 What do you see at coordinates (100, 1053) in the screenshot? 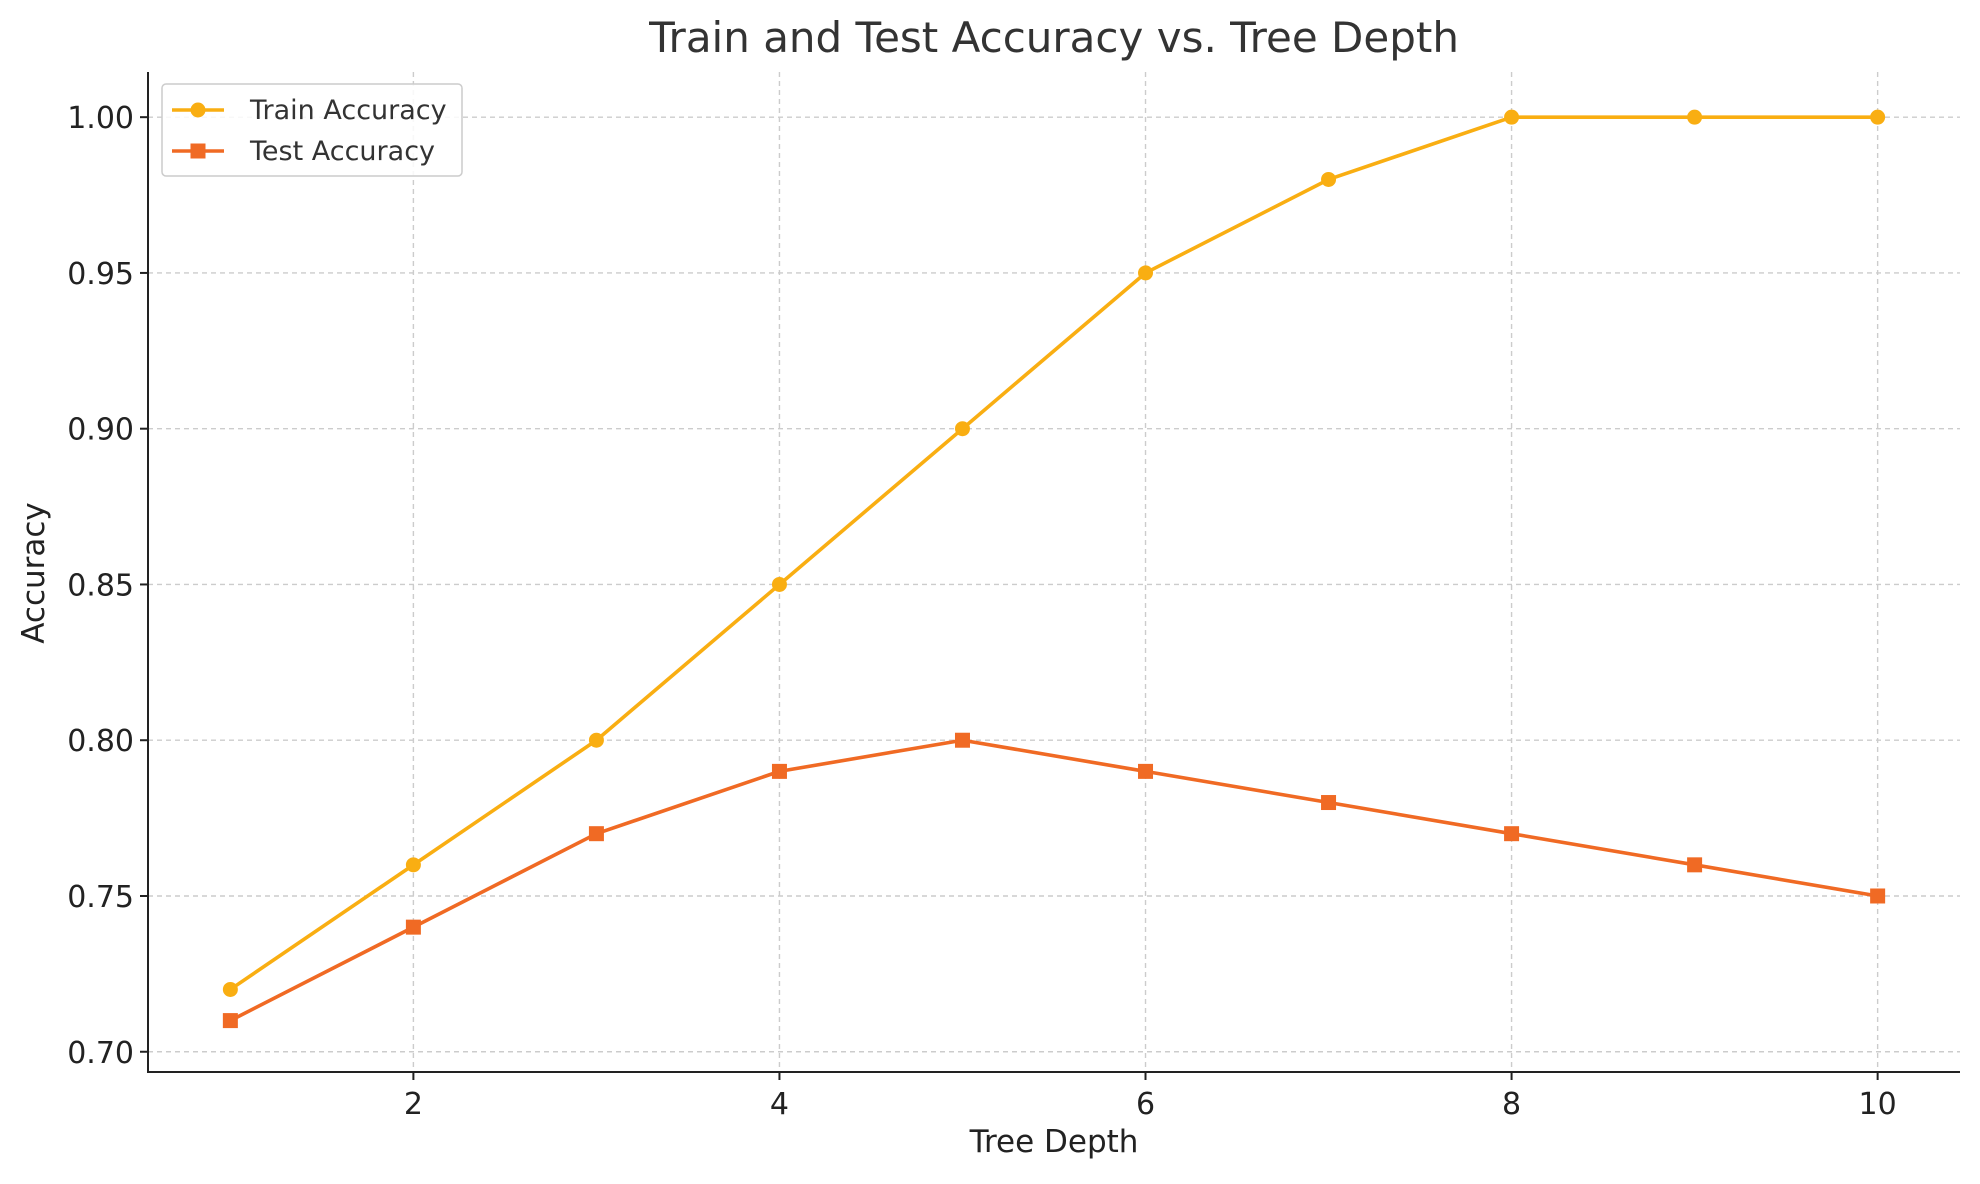
I see `y-tick-label: 0.70` at bounding box center [100, 1053].